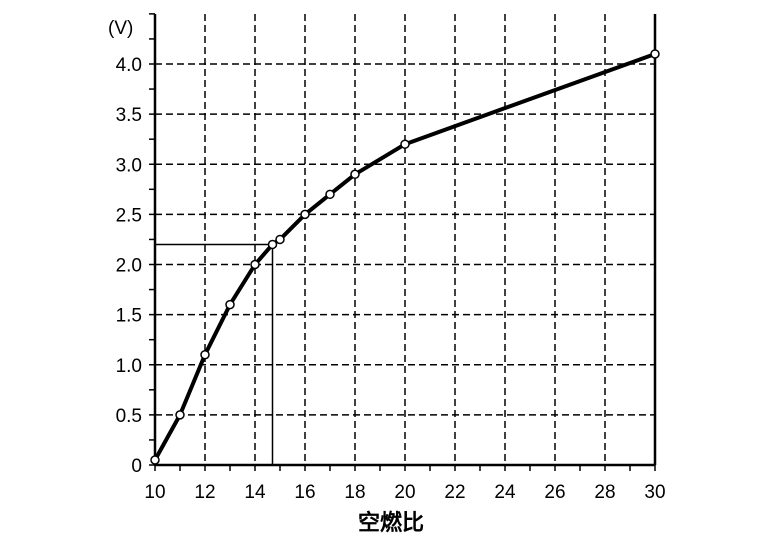 Image resolution: width=768 pixels, height=544 pixels. Describe the element at coordinates (354, 492) in the screenshot. I see `x-tick-label: 18` at that location.